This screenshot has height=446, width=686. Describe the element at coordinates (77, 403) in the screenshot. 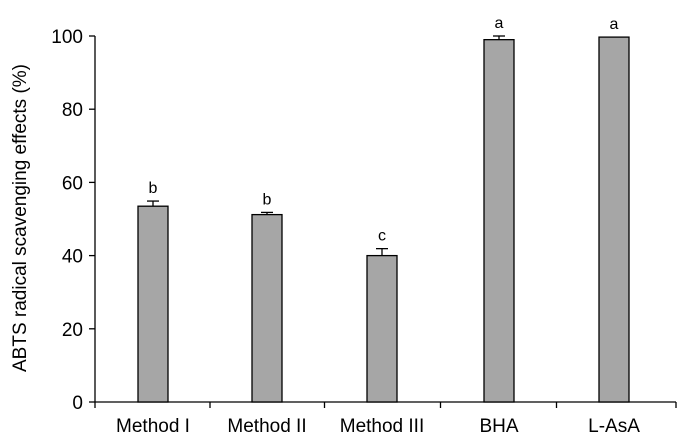

I see `y-tick-label: 0` at that location.